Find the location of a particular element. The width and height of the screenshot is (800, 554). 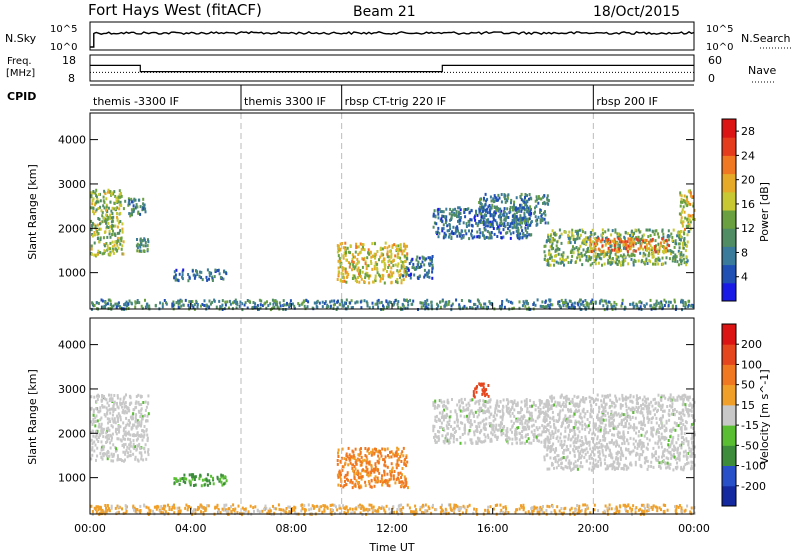

freq-right-tick-top: 60 is located at coordinates (715, 60).